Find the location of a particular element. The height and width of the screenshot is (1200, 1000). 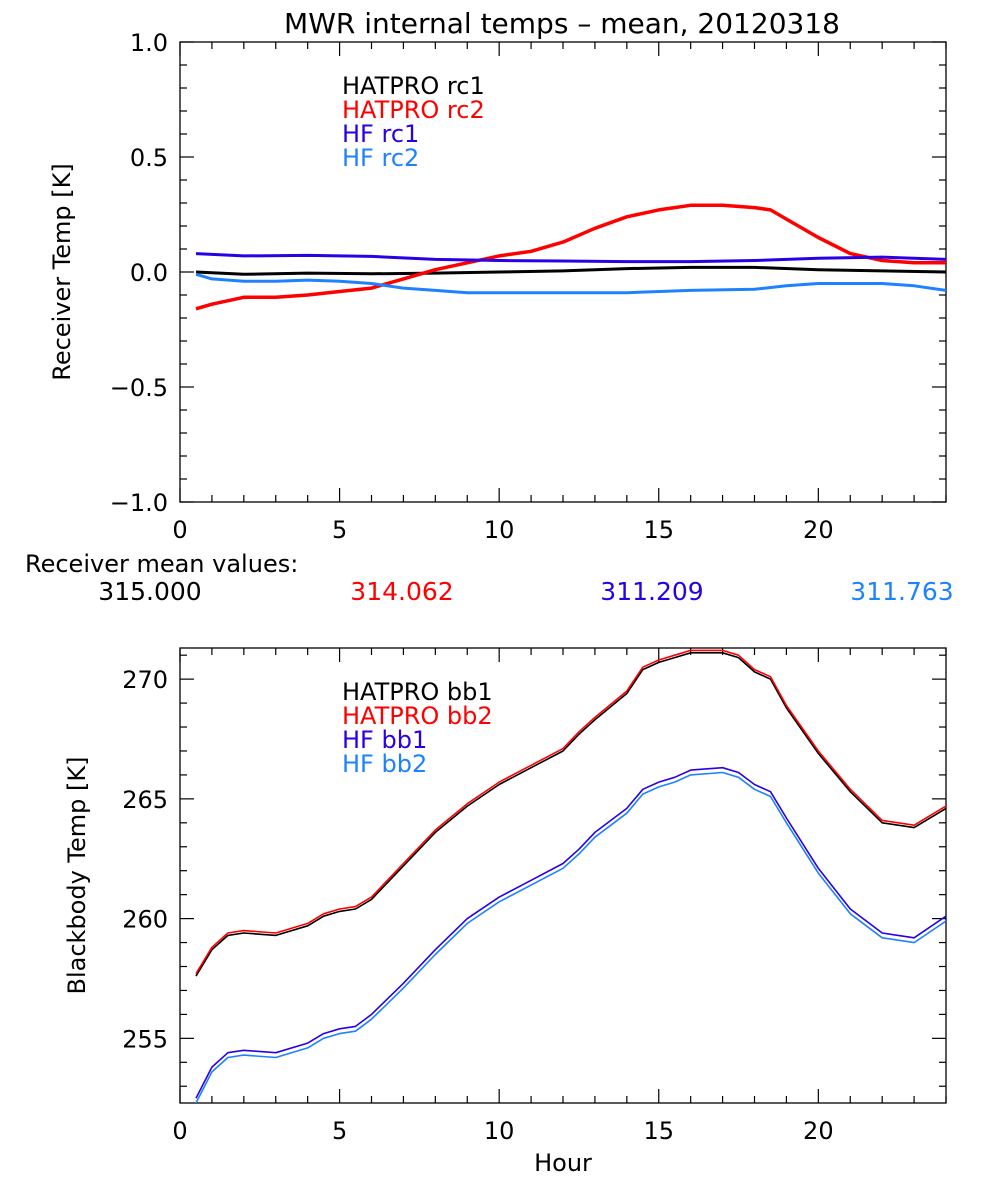

legend-hf-rc1: HF rc1 is located at coordinates (380, 134).